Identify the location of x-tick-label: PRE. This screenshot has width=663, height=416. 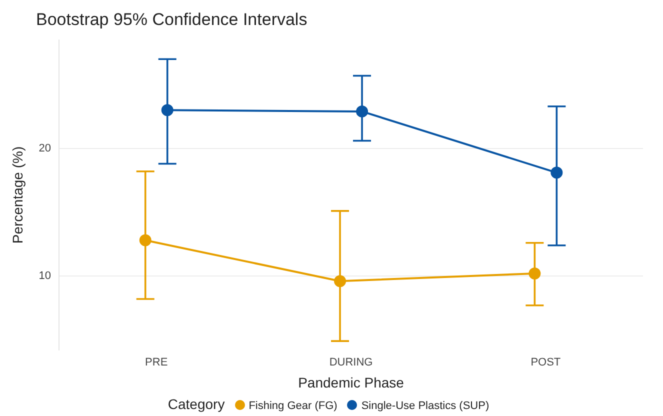
(156, 362).